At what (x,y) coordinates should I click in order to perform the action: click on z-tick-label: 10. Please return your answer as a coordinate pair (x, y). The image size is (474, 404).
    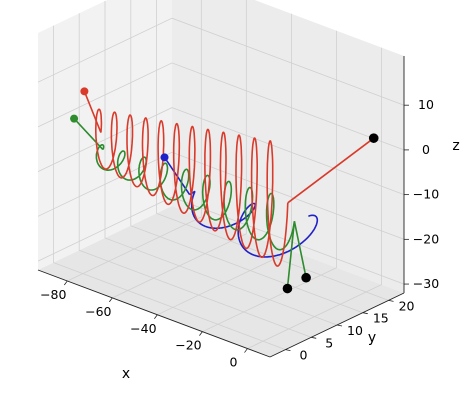
    Looking at the image, I should click on (426, 104).